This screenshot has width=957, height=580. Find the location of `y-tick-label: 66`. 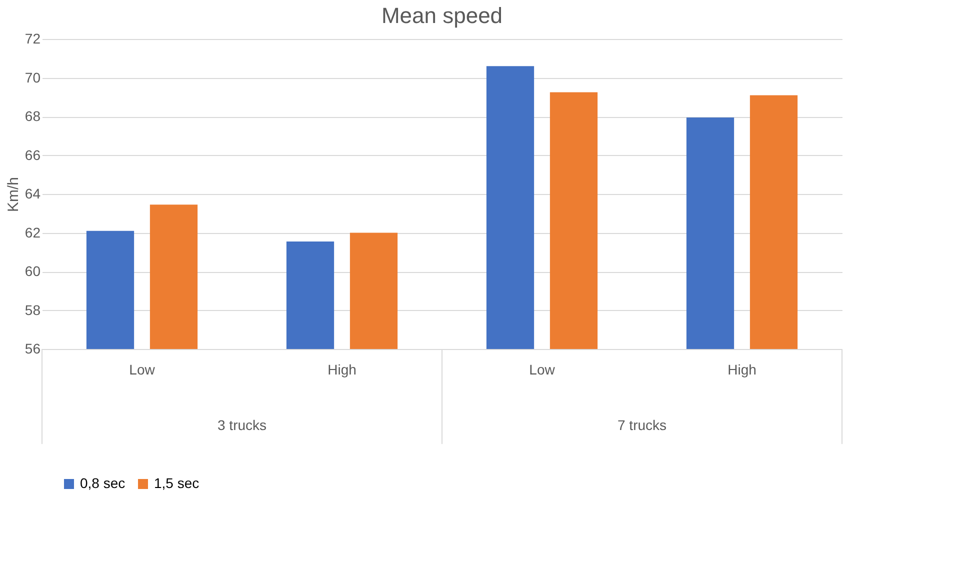

y-tick-label: 66 is located at coordinates (32, 154).